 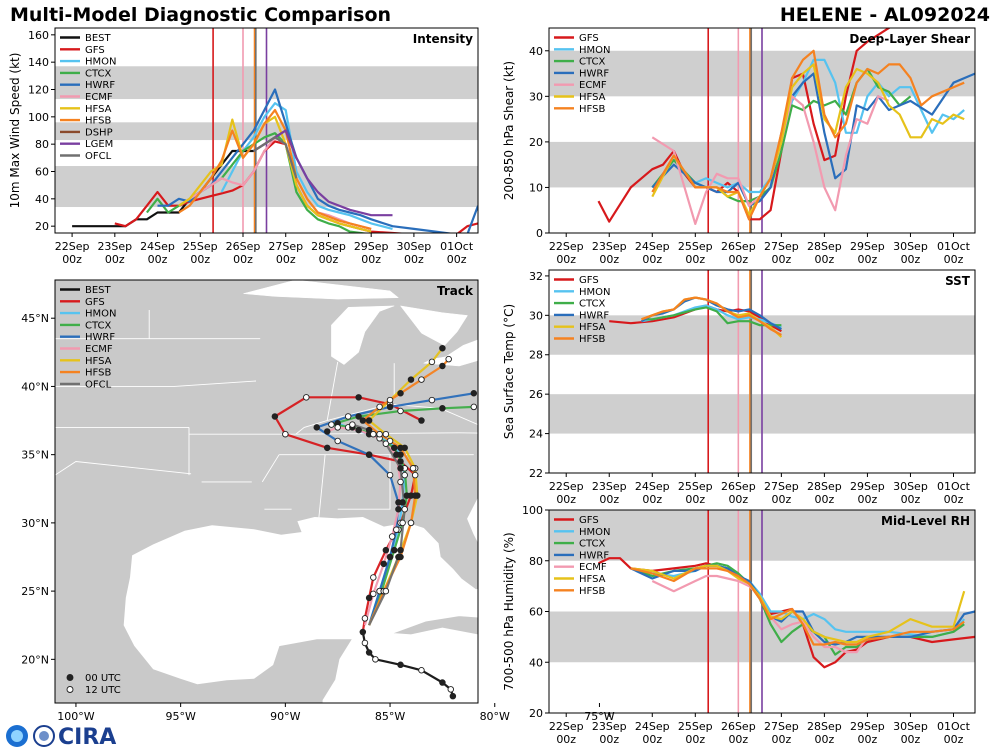 What do you see at coordinates (17, 736) in the screenshot?
I see `globe-icon-inner` at bounding box center [17, 736].